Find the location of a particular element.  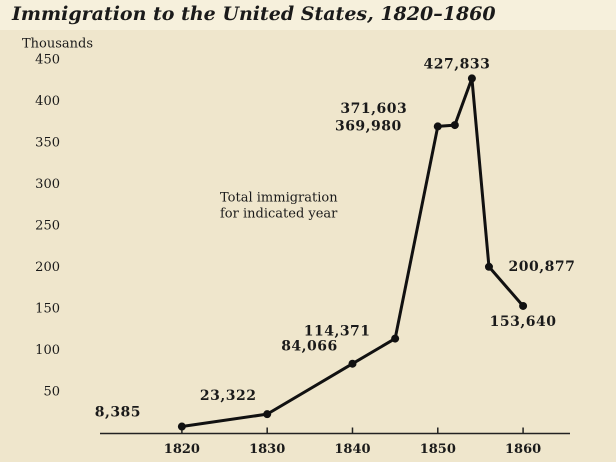

value-label: 369,980 is located at coordinates (368, 126).